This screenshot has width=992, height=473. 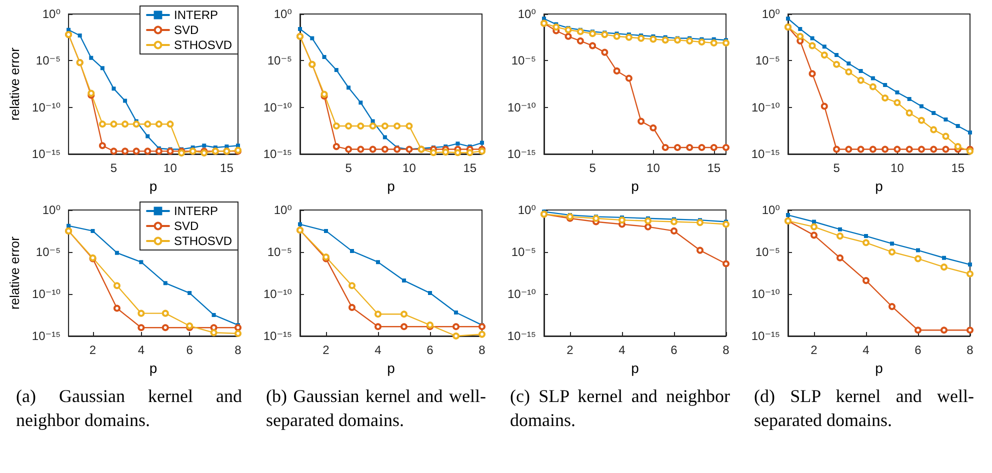 I want to click on text: (a) Gaussian kernel and neighbor domains., so click(x=129, y=408).